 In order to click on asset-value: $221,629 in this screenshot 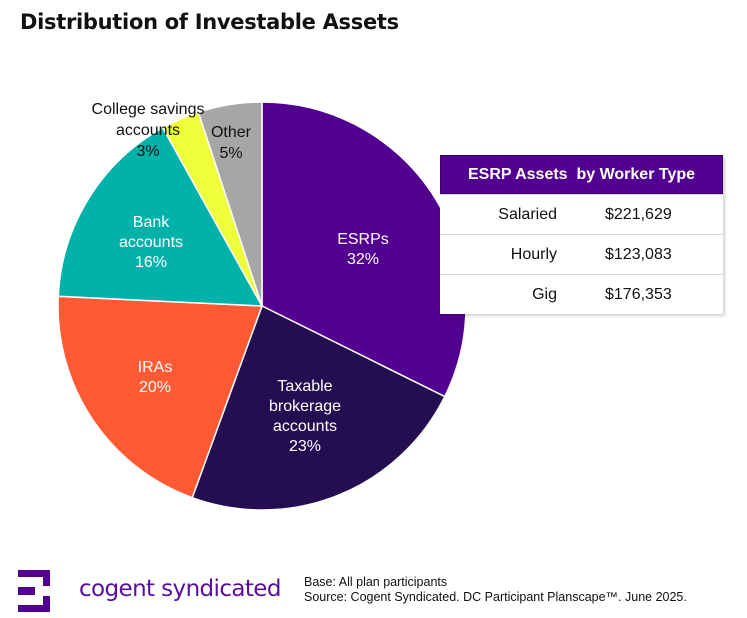, I will do `click(638, 214)`.